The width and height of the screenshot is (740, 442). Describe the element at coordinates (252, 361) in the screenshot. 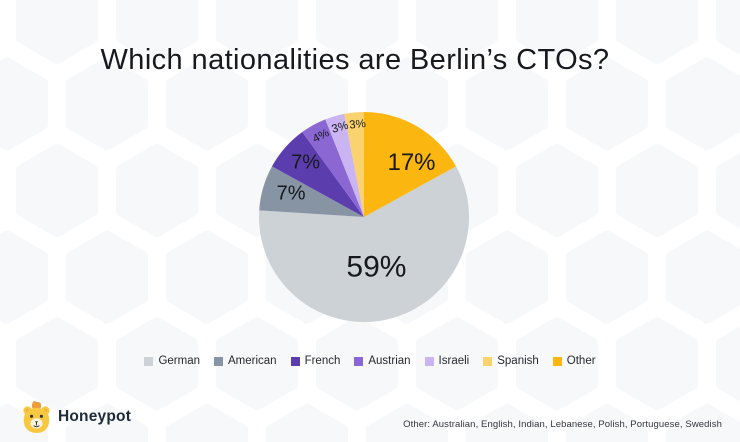

I see `legend-label-american: American` at that location.